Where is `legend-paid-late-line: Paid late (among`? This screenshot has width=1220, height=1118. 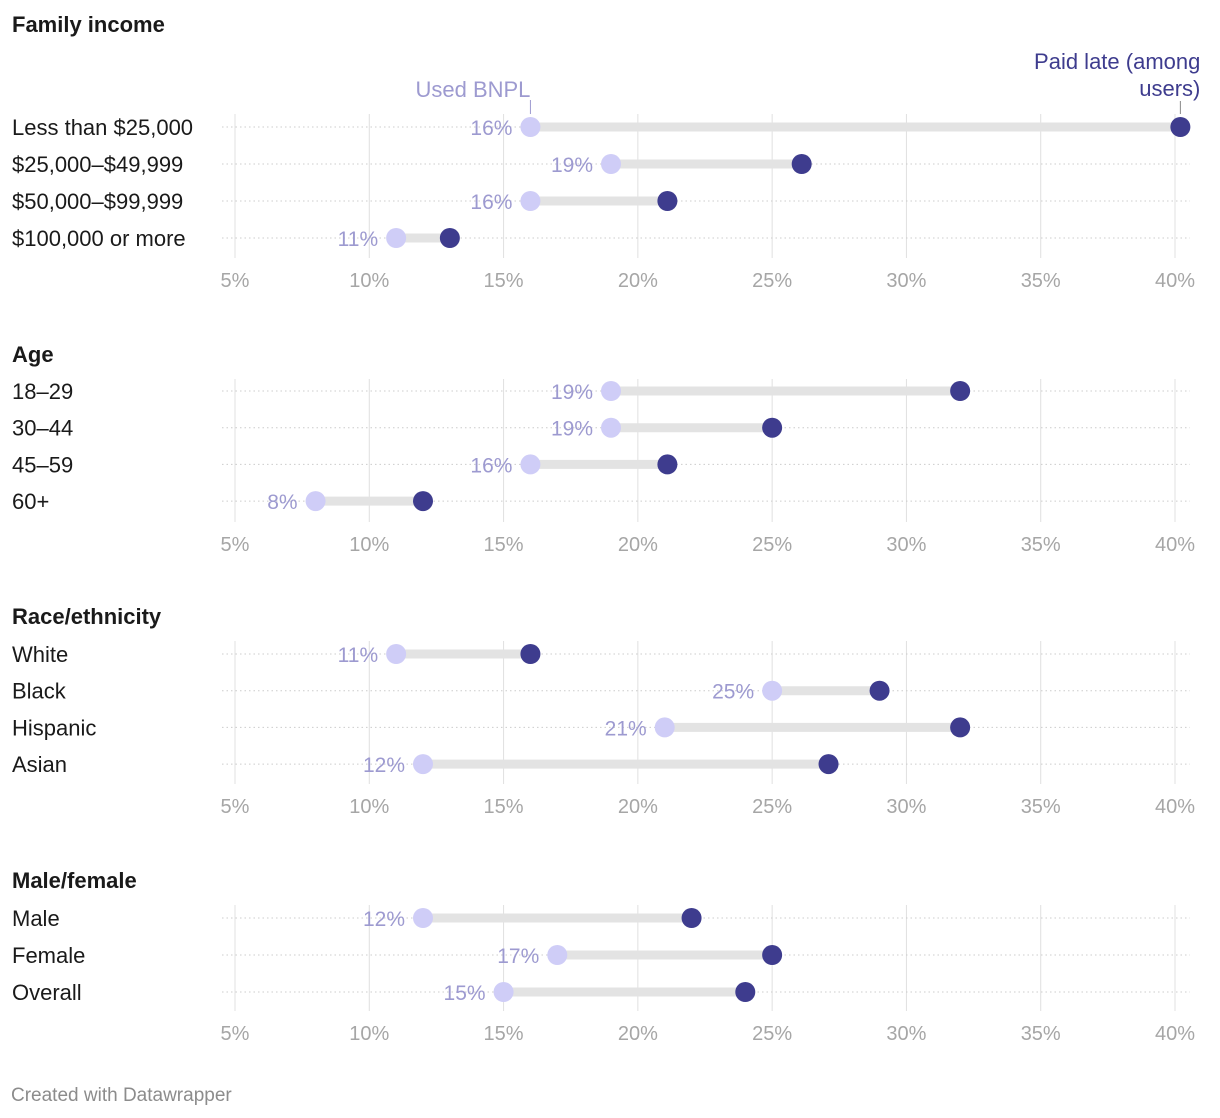
legend-paid-late-line: Paid late (among is located at coordinates (1117, 61).